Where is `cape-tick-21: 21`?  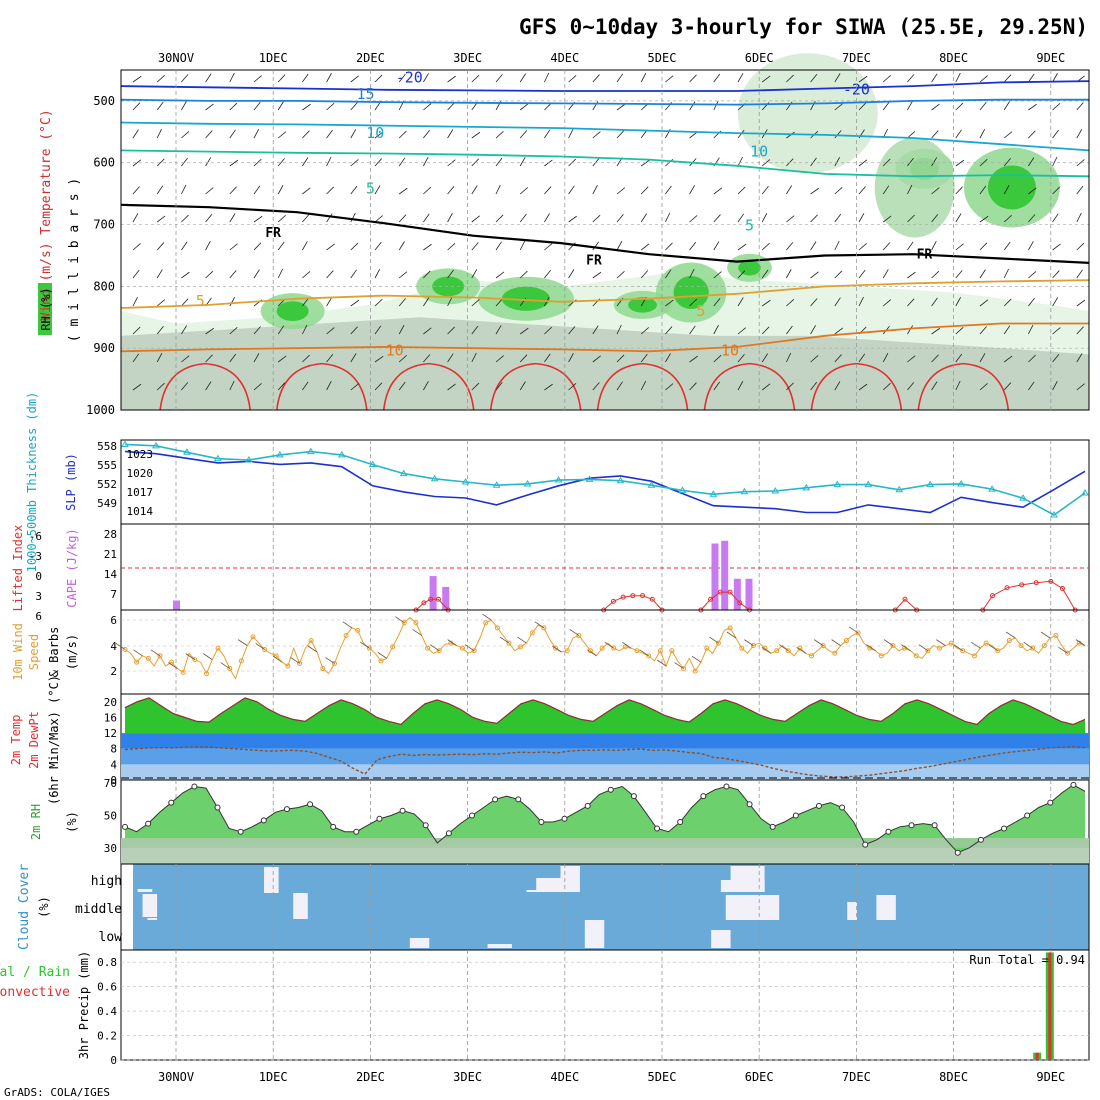
cape-tick-21: 21 is located at coordinates (110, 554).